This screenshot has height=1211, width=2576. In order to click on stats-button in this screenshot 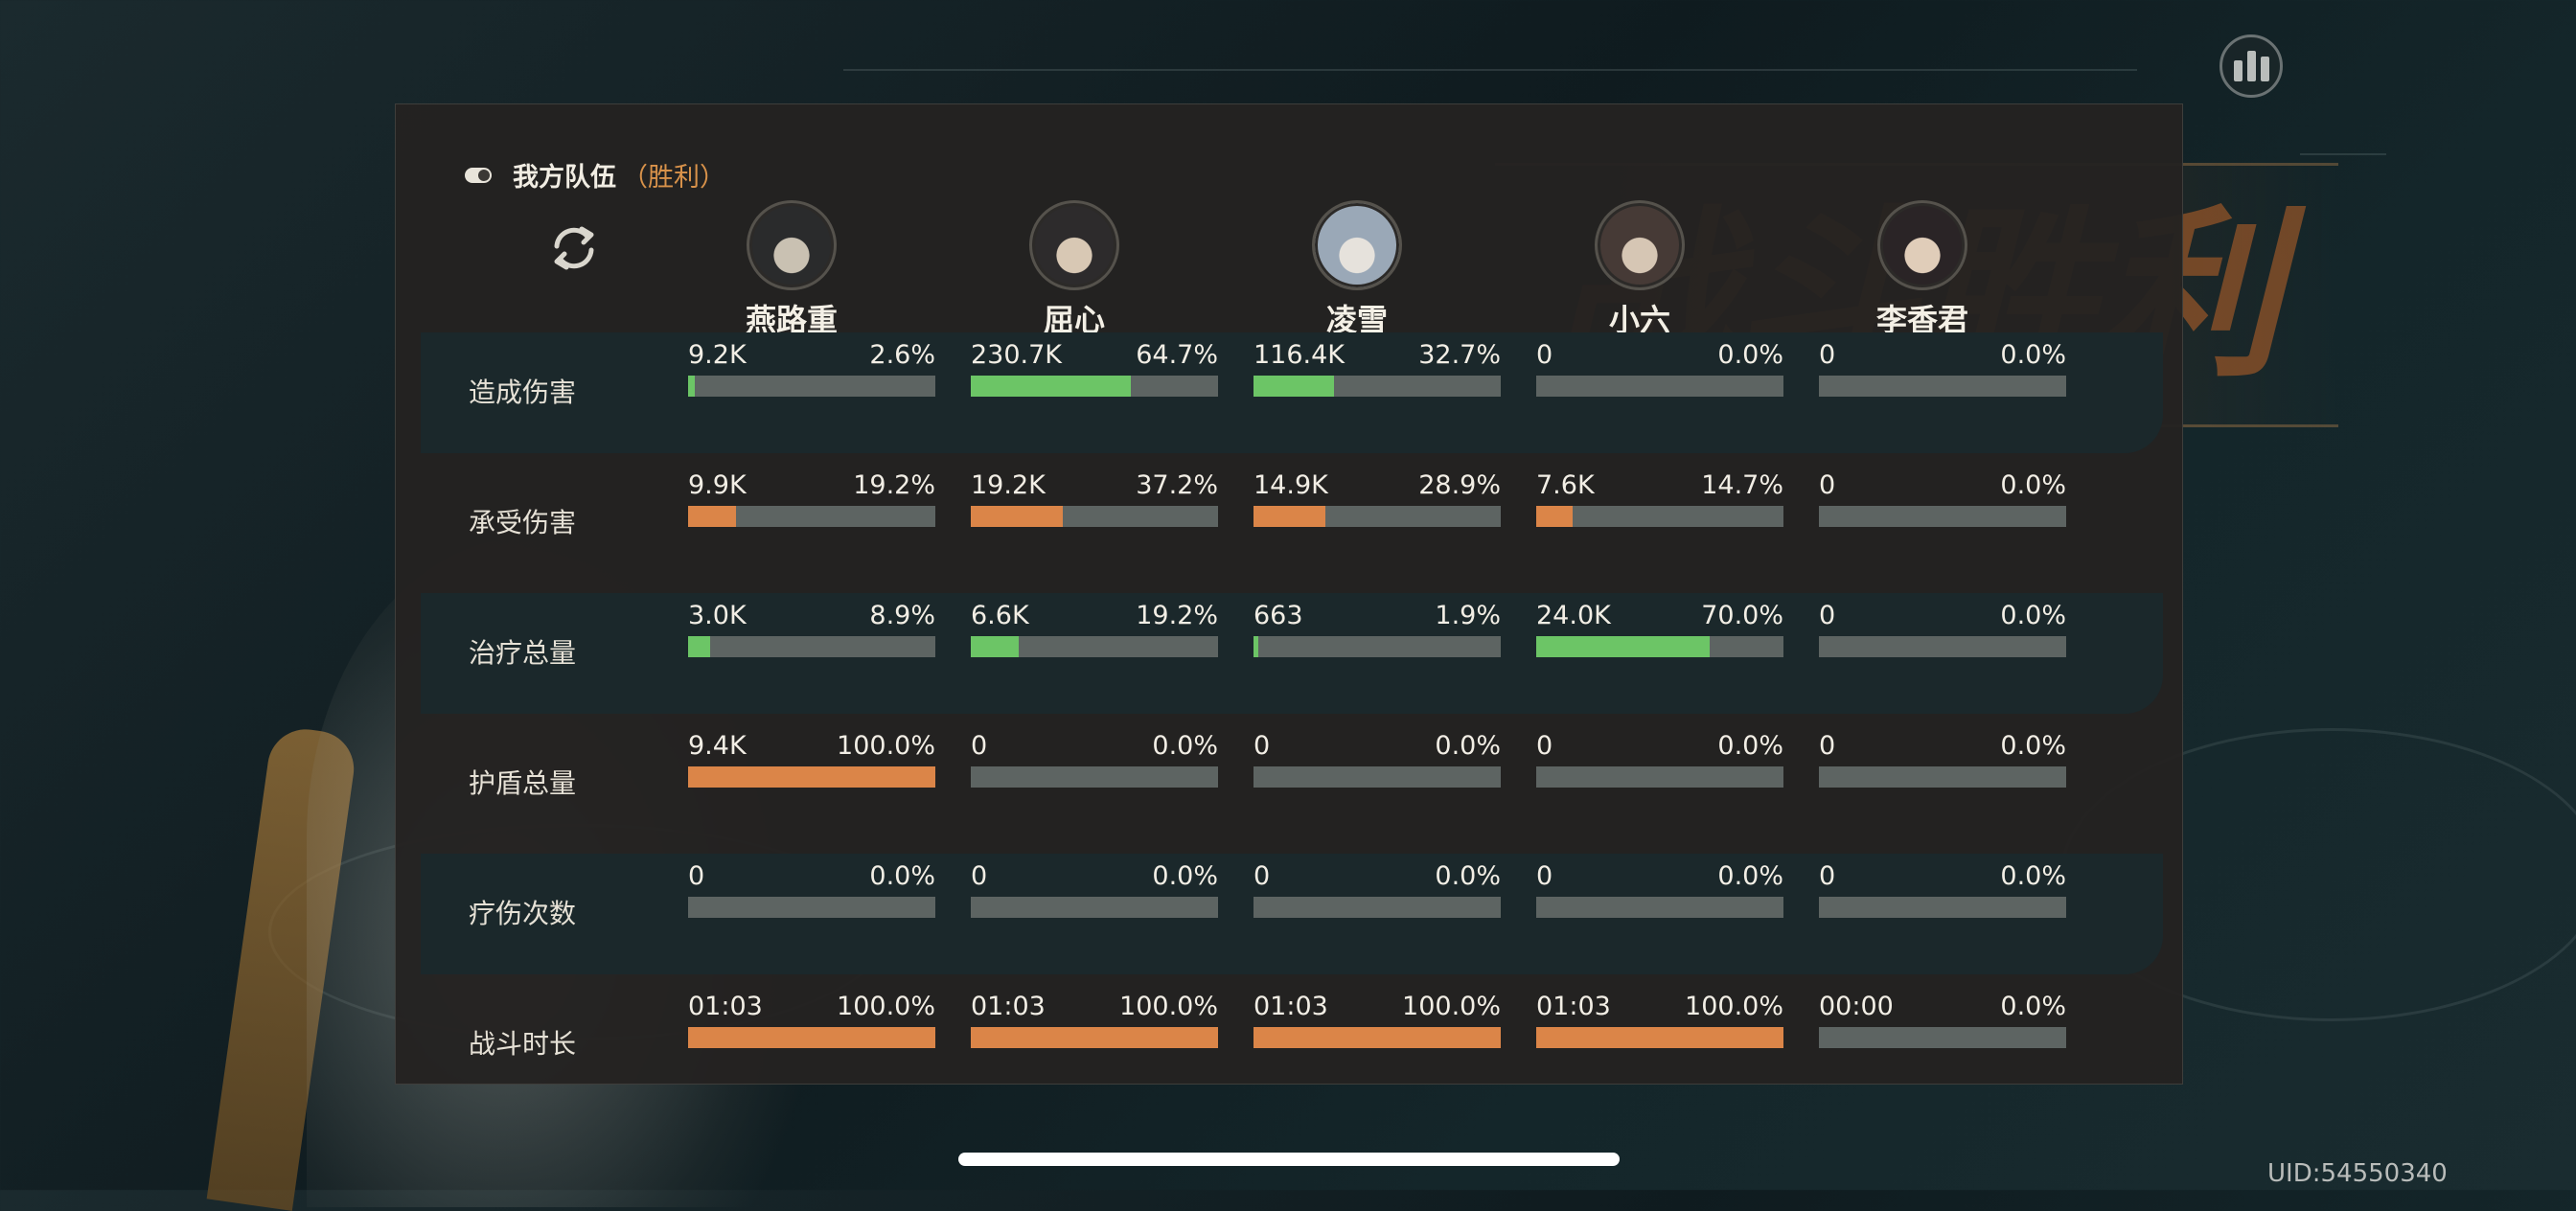, I will do `click(2251, 66)`.